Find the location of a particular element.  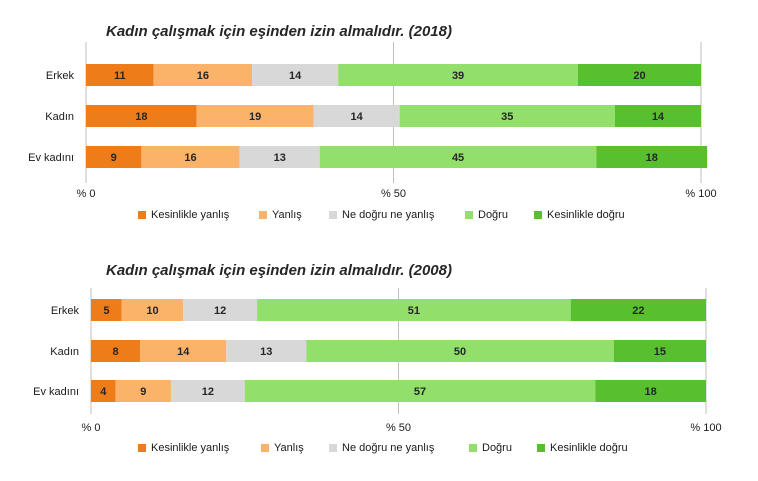

data-label: 15 is located at coordinates (660, 352).